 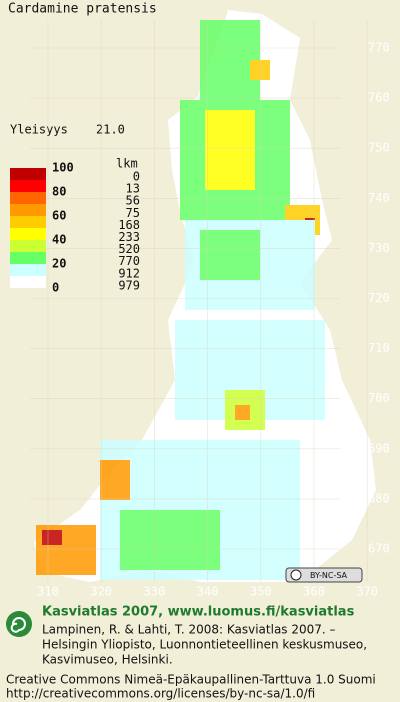 I want to click on legend-count: 168, so click(x=129, y=225).